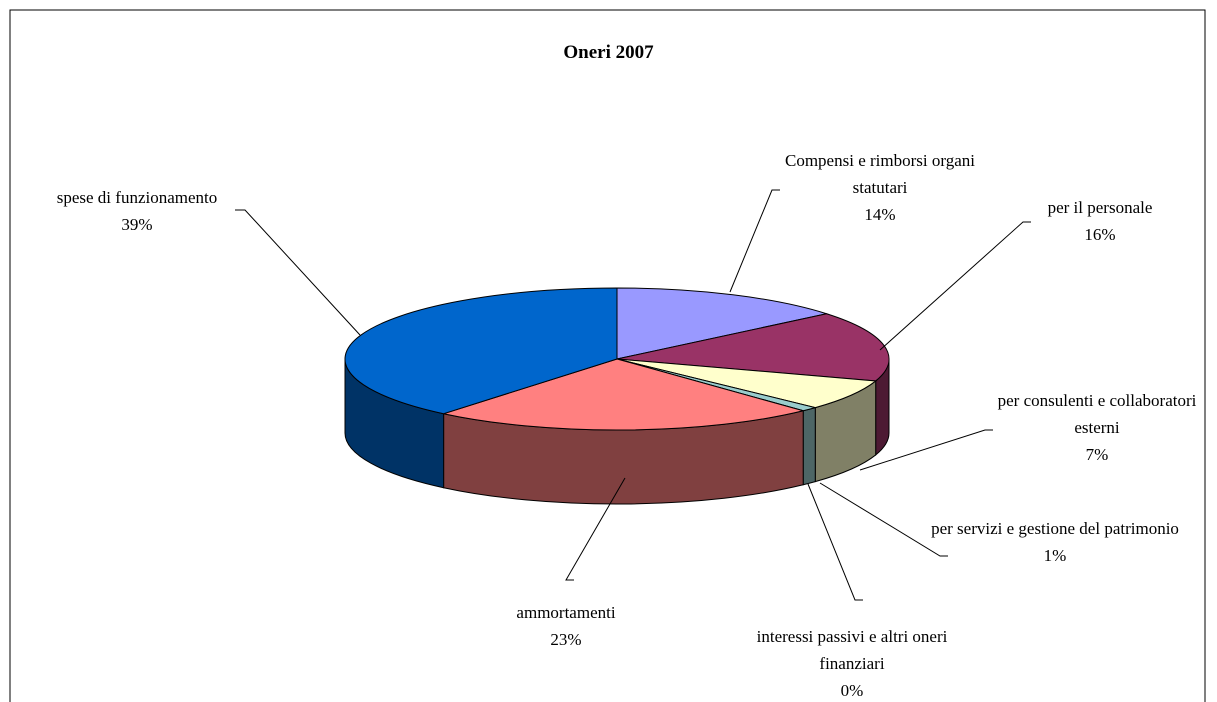 Image resolution: width=1217 pixels, height=702 pixels. Describe the element at coordinates (880, 214) in the screenshot. I see `value-label: 14%` at that location.